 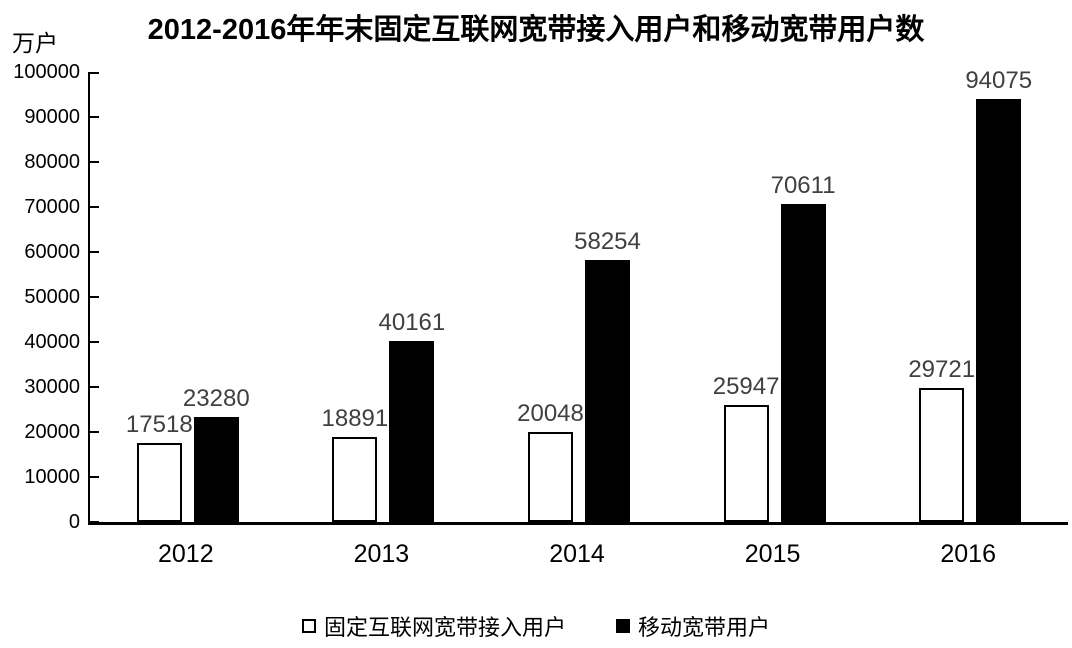 What do you see at coordinates (355, 479) in the screenshot?
I see `bar-fixed-broadband-2013` at bounding box center [355, 479].